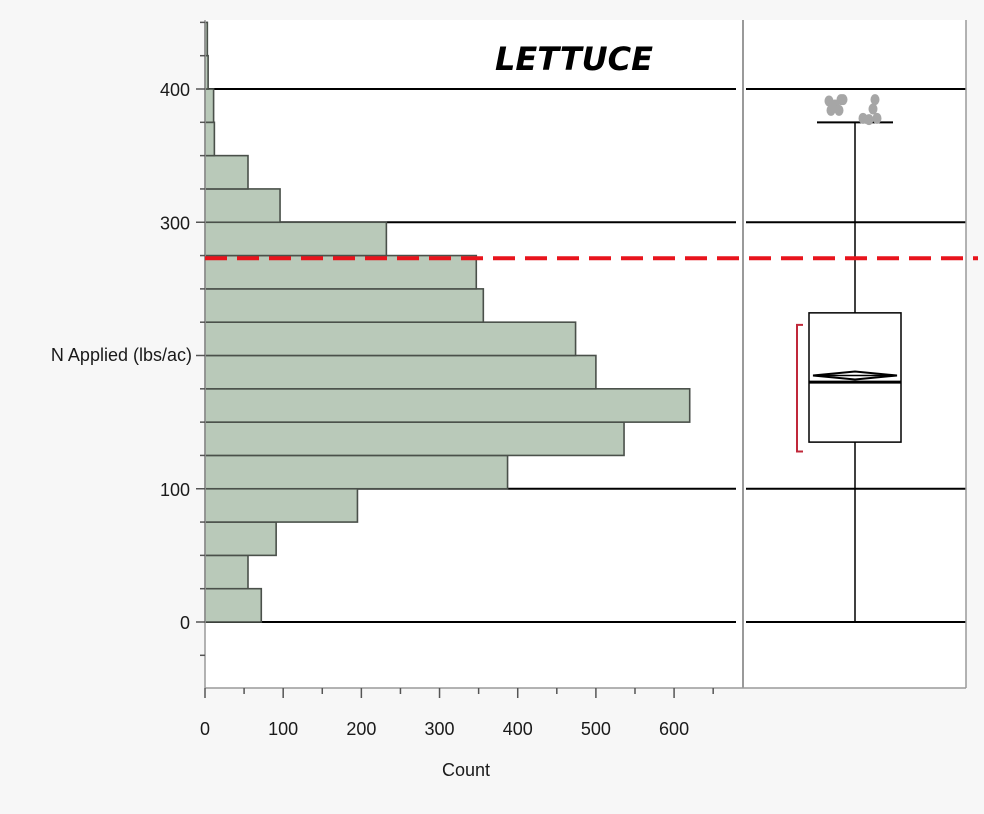  Describe the element at coordinates (518, 729) in the screenshot. I see `x-tick-label-400: 400` at that location.